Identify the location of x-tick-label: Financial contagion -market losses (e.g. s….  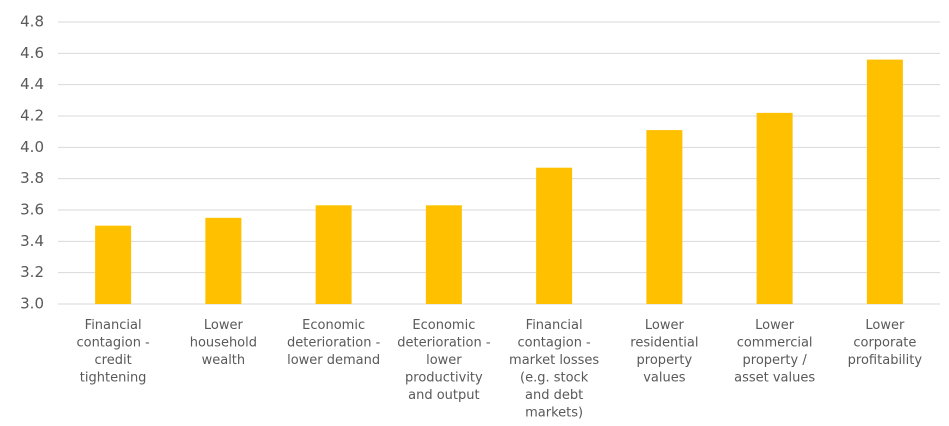
(554, 369).